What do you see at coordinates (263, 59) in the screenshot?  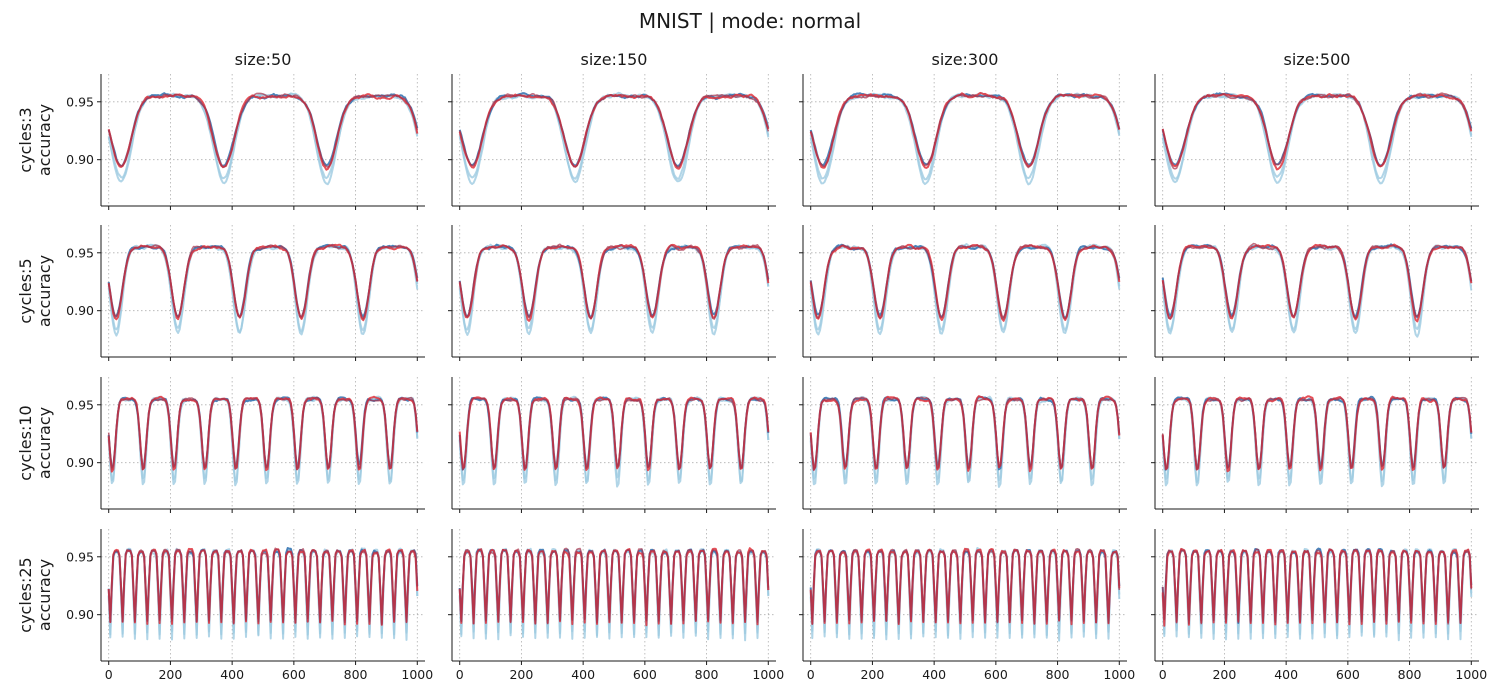 I see `column-title: size:50` at bounding box center [263, 59].